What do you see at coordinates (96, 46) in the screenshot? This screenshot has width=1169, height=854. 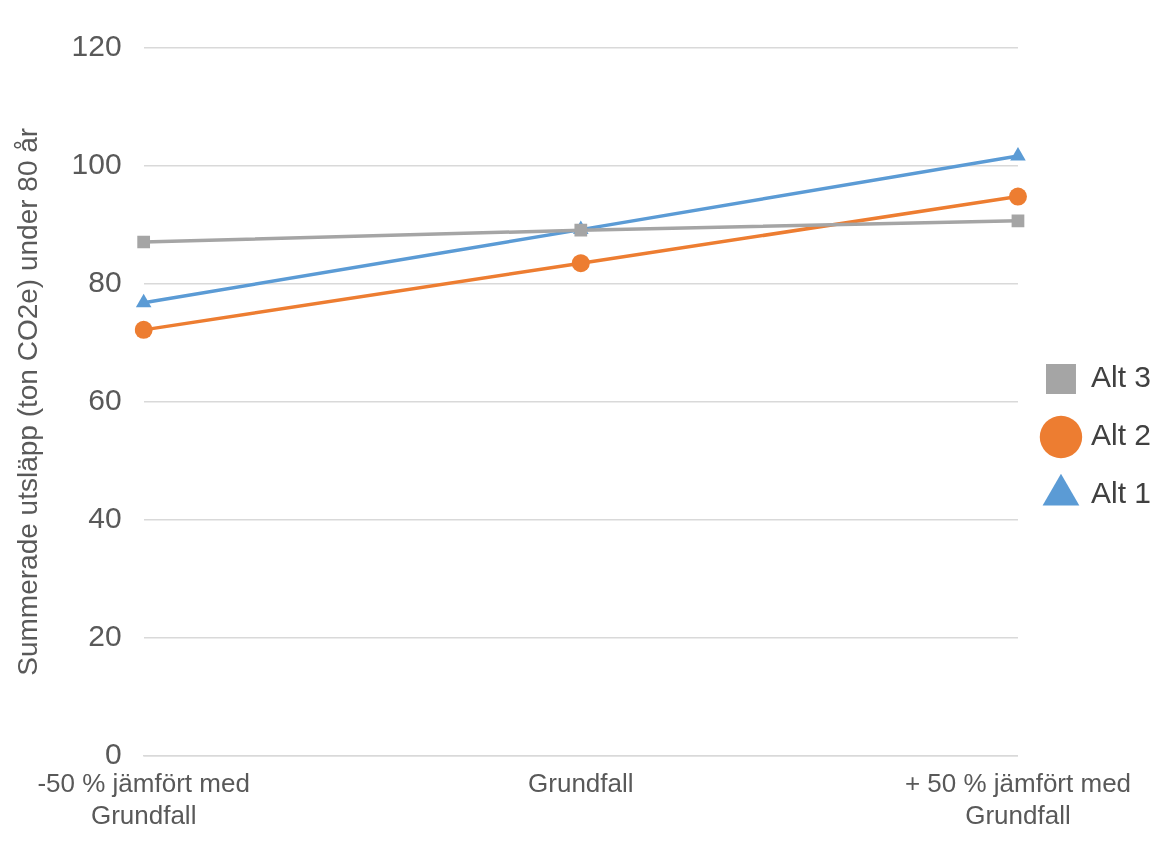 I see `y-tick-label: 120` at bounding box center [96, 46].